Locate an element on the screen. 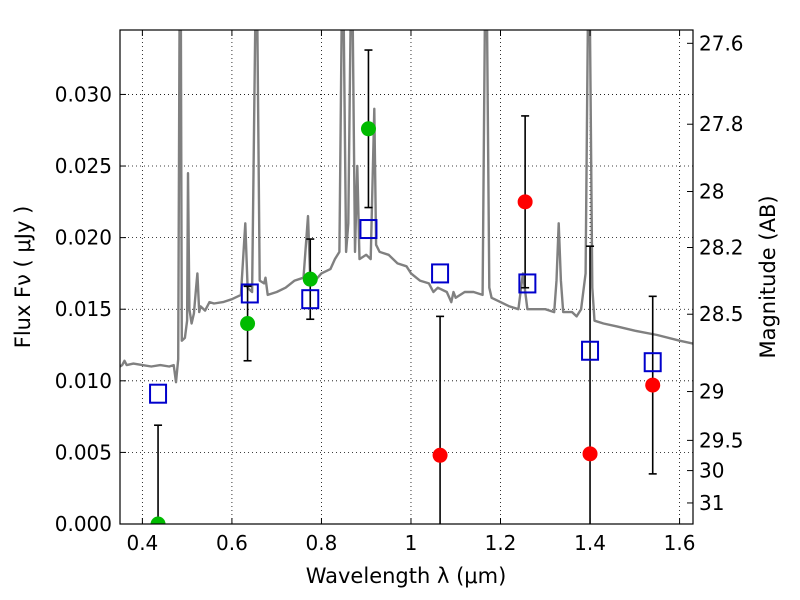 The image size is (800, 600). right-axis-label: Magnitude (AB) is located at coordinates (768, 276).